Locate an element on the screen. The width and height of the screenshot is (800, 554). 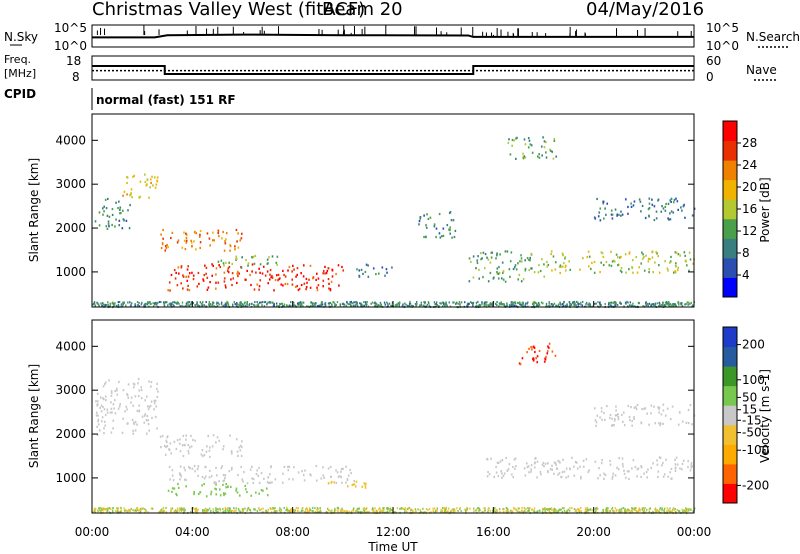
colorbar-tick-label: 4 is located at coordinates (746, 275).